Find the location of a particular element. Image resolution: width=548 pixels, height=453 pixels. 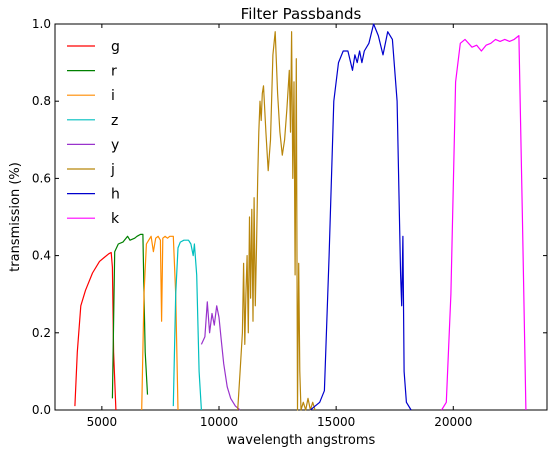

series-line-y is located at coordinates (220, 356).